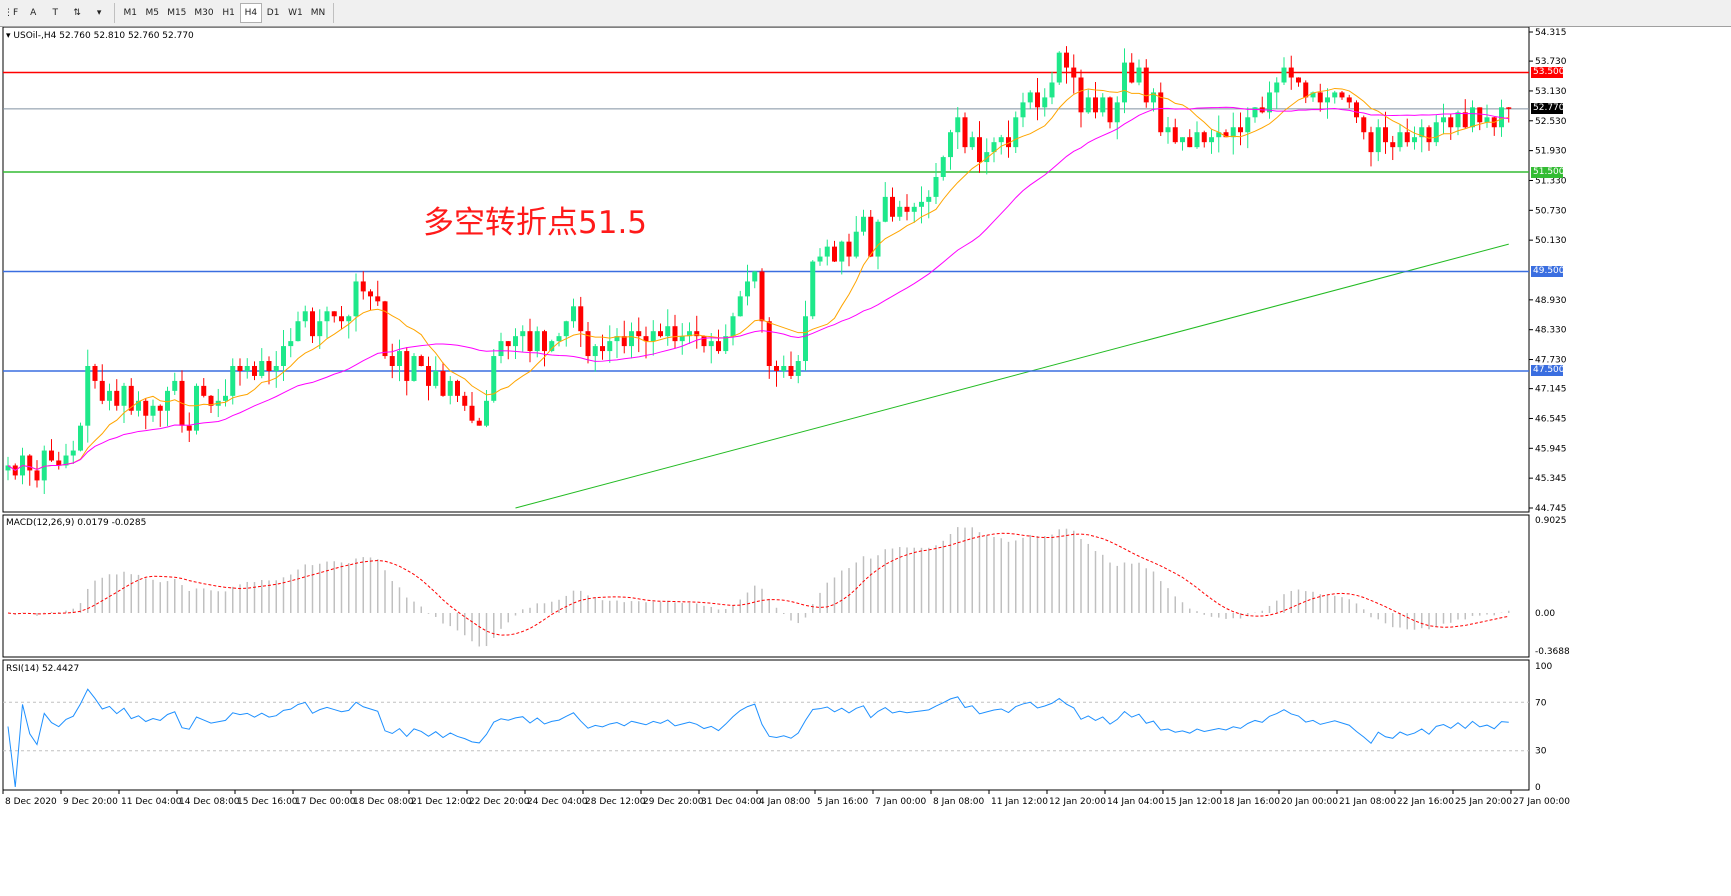 The image size is (1731, 896). Describe the element at coordinates (615, 802) in the screenshot. I see `time-tick-label: 28 Dec 12:00` at that location.